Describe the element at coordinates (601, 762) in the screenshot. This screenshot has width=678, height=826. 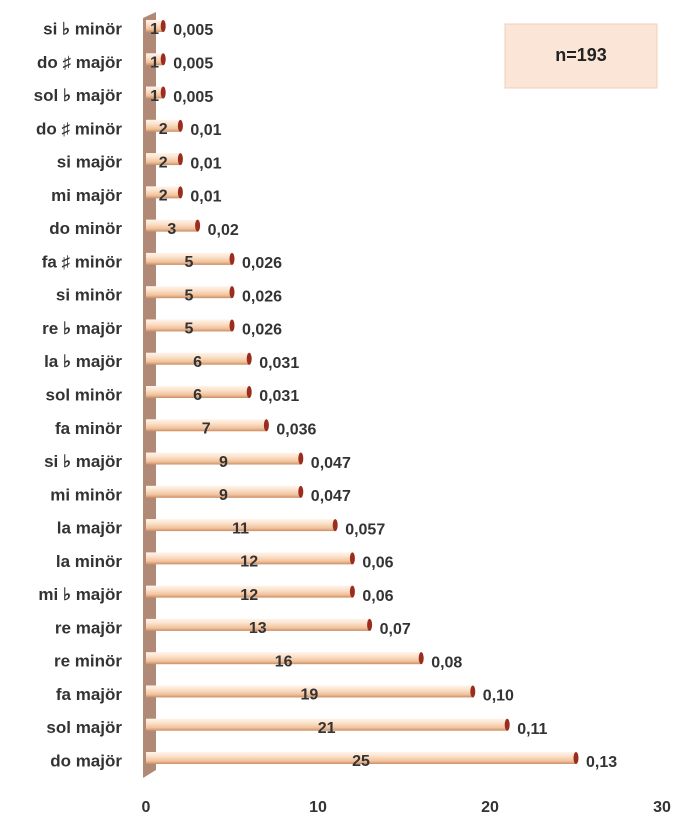
I see `share-label: 0,13` at that location.